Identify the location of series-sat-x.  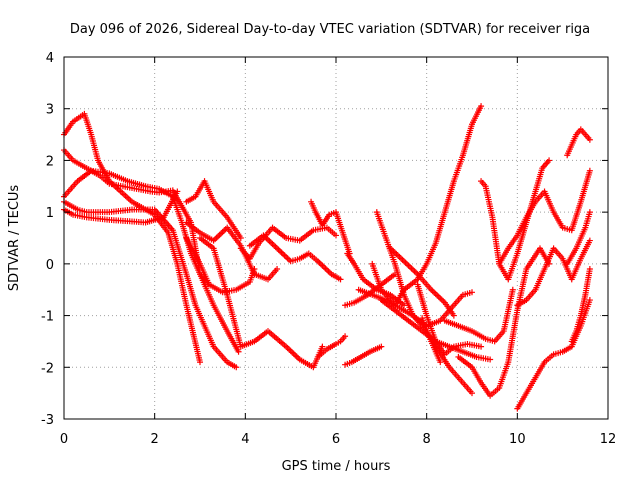
(478, 315).